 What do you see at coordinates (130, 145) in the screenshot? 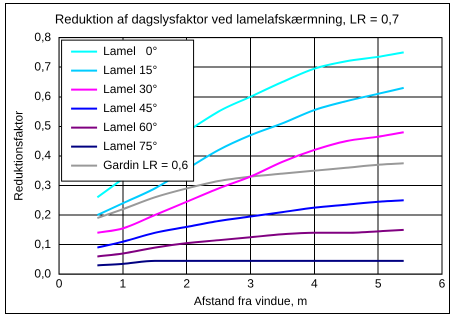
I see `legend-label: Lamel 75°` at bounding box center [130, 145].